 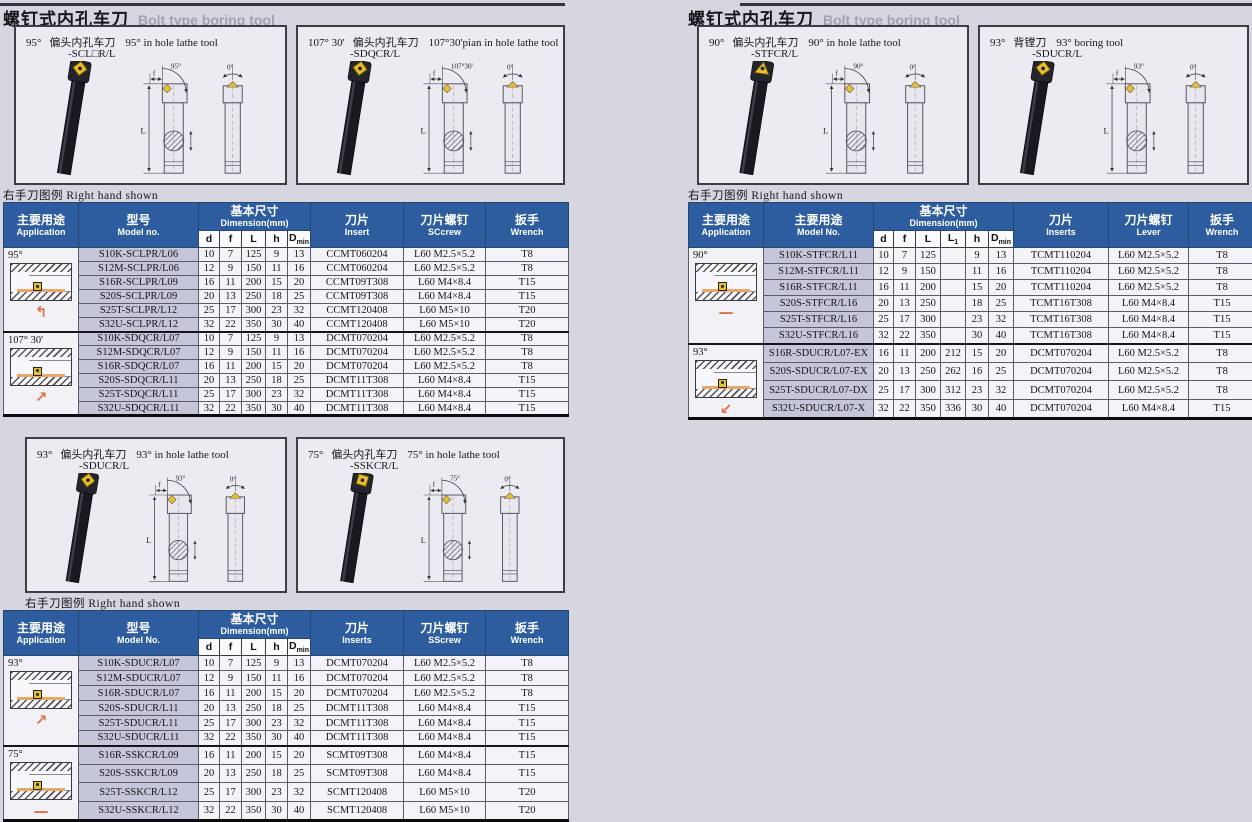 What do you see at coordinates (231, 738) in the screenshot?
I see `value-cell: 22` at bounding box center [231, 738].